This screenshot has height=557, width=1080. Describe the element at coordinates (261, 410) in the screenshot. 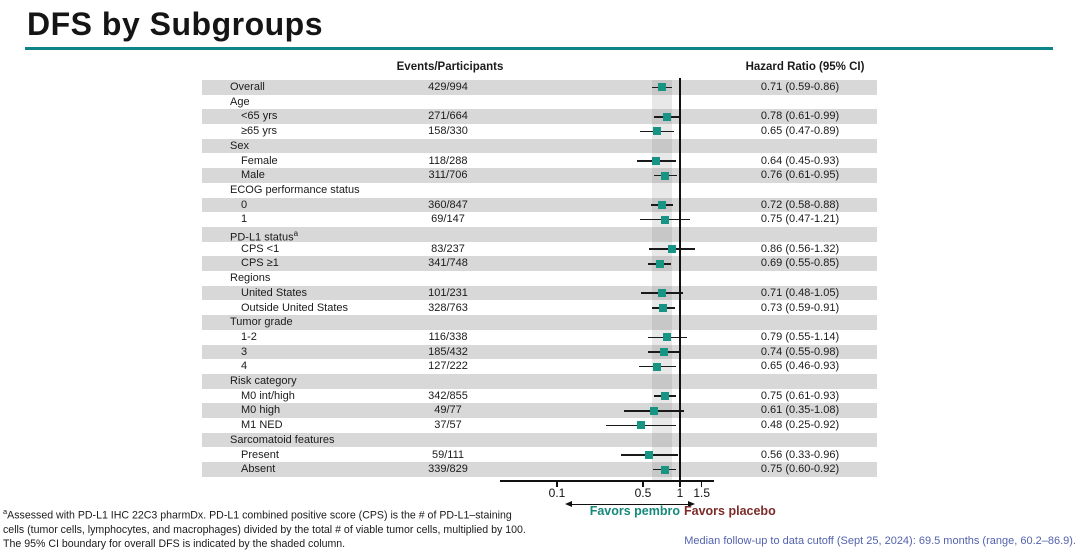

I see `subgroup-label: M0 high` at that location.